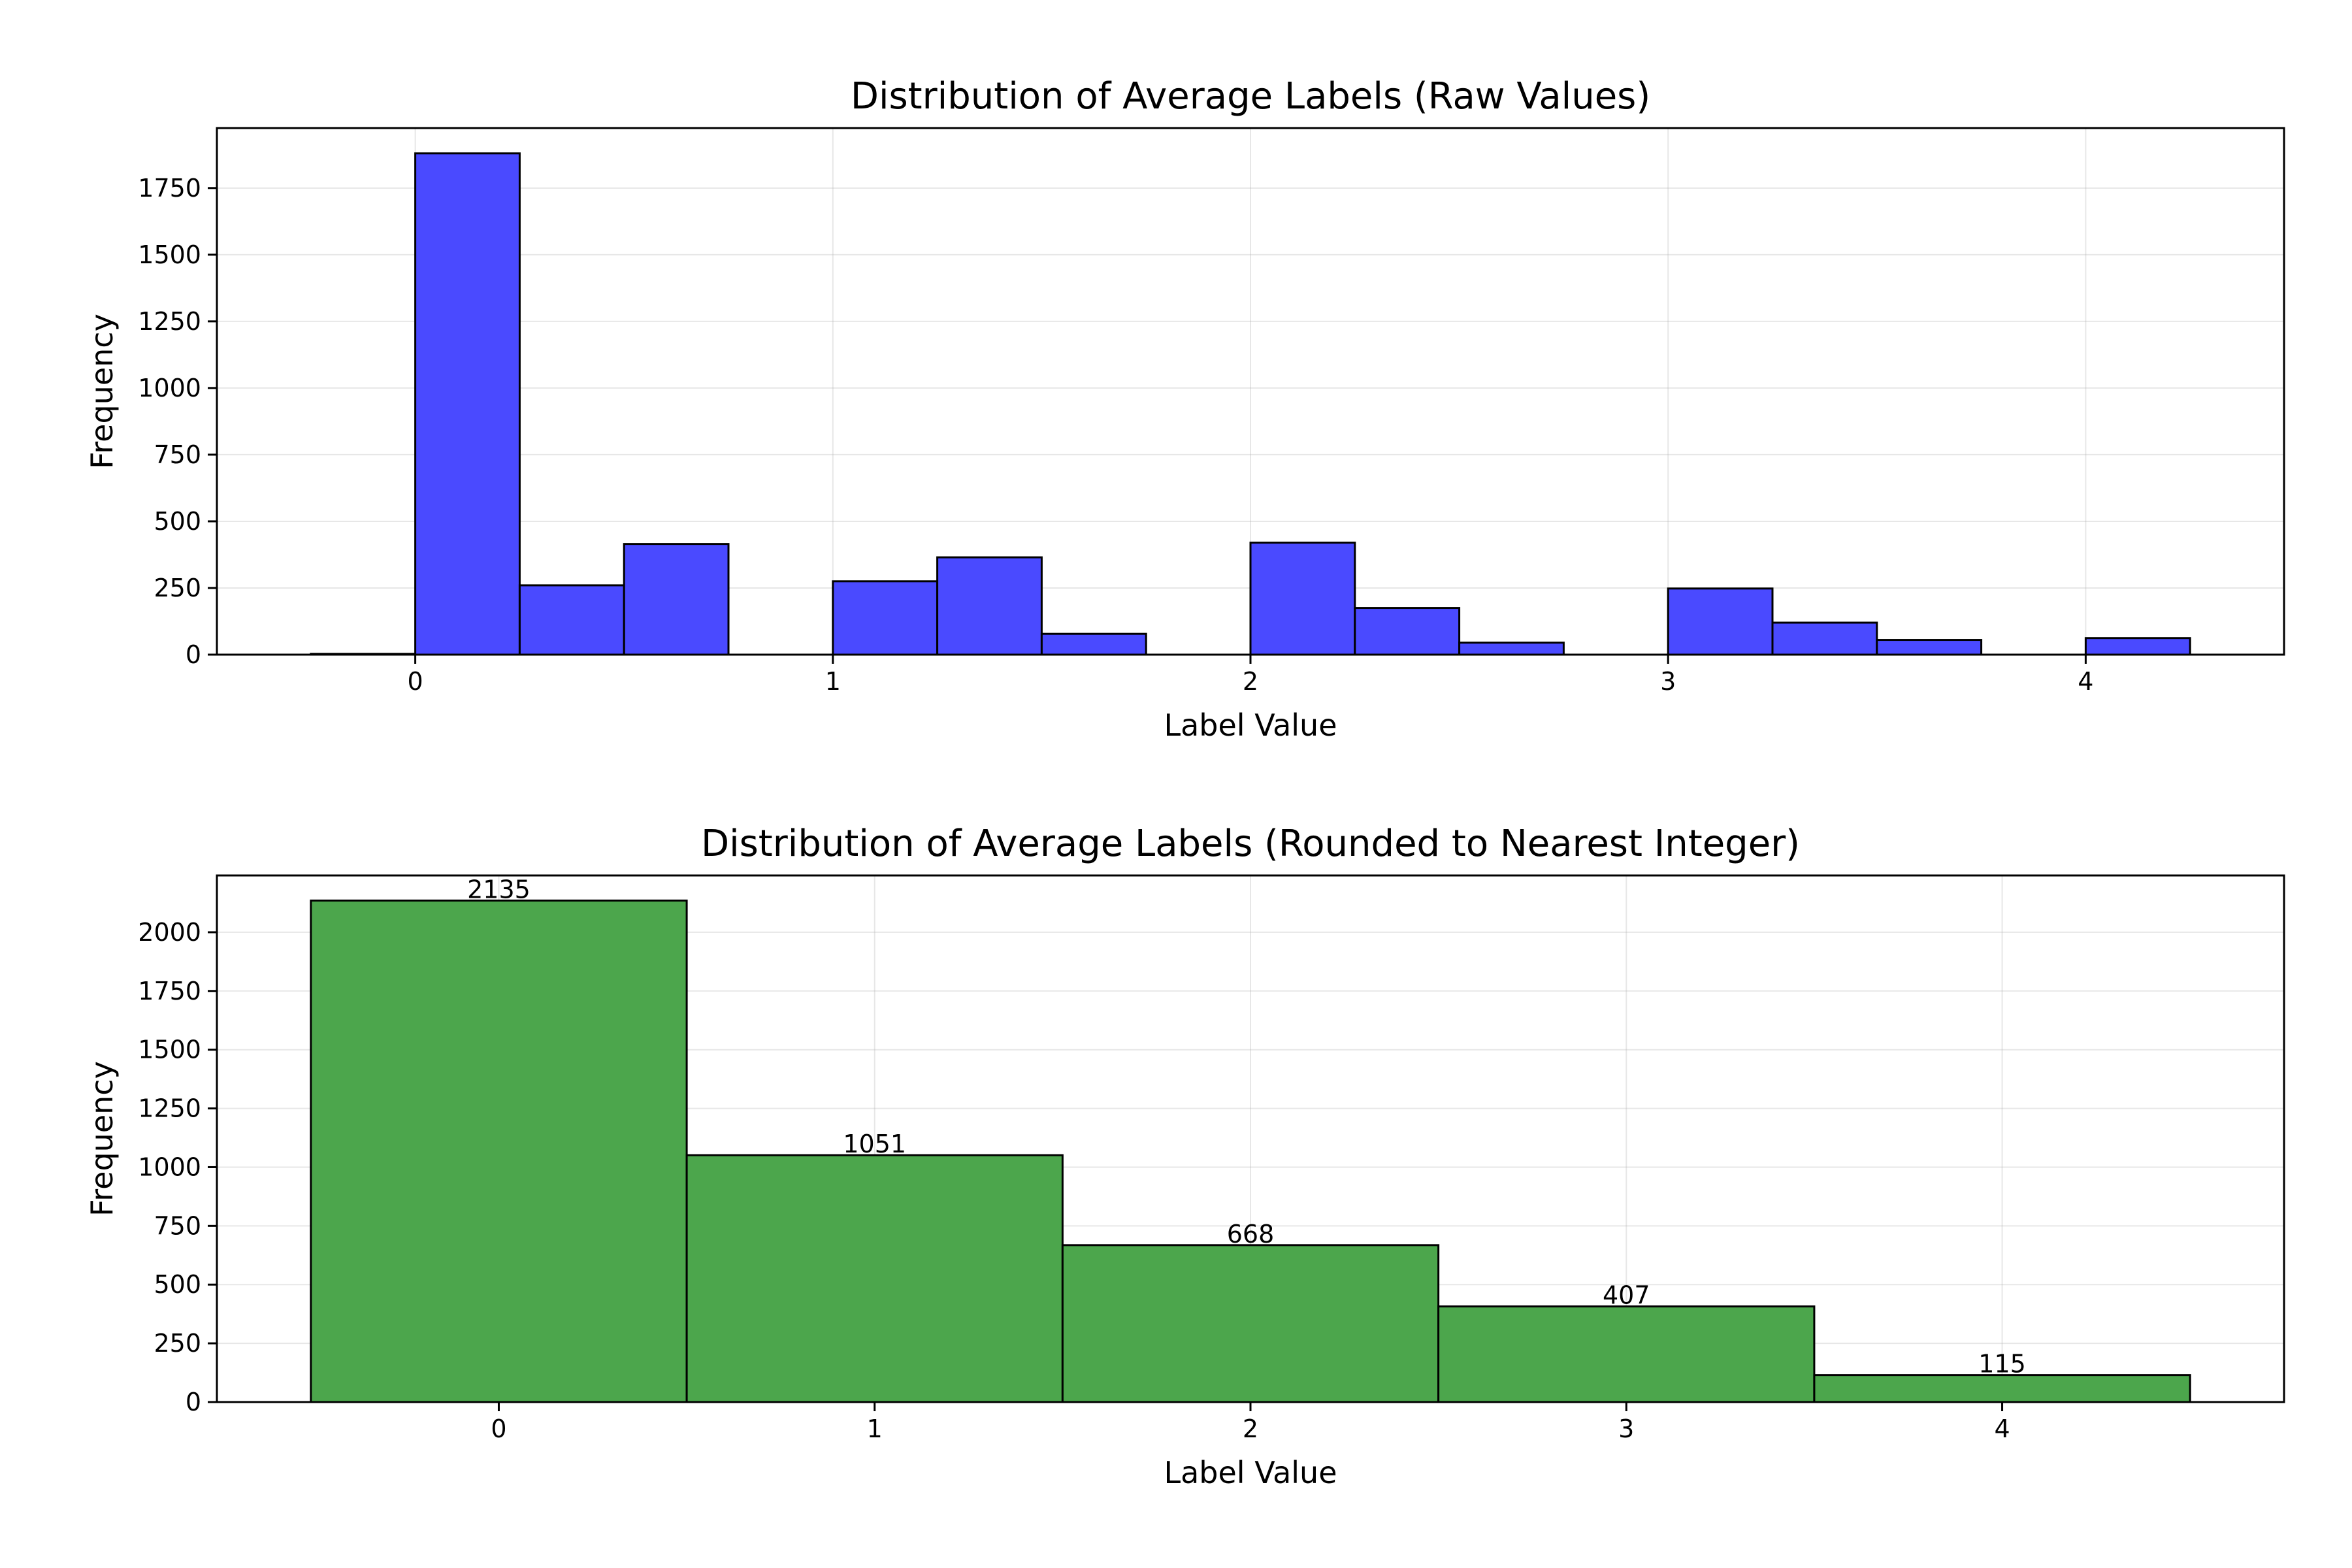 The image size is (2352, 1568). What do you see at coordinates (102, 1139) in the screenshot?
I see `rounded-chart-y-axis-label: Frequency` at bounding box center [102, 1139].